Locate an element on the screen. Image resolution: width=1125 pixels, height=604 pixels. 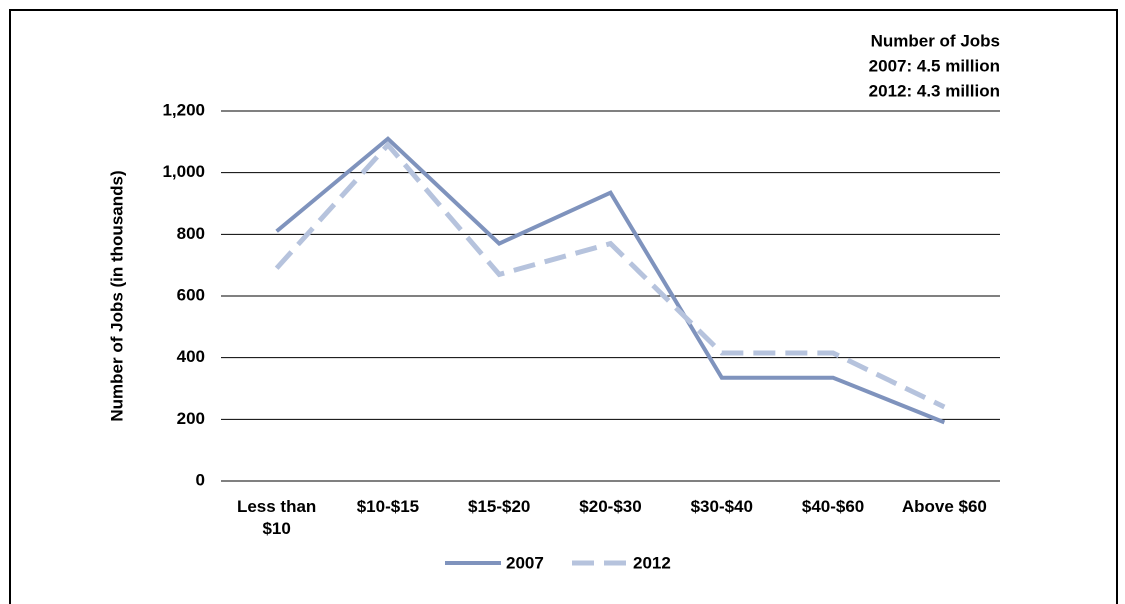
annotation: 2007: 4.5 million is located at coordinates (934, 65).